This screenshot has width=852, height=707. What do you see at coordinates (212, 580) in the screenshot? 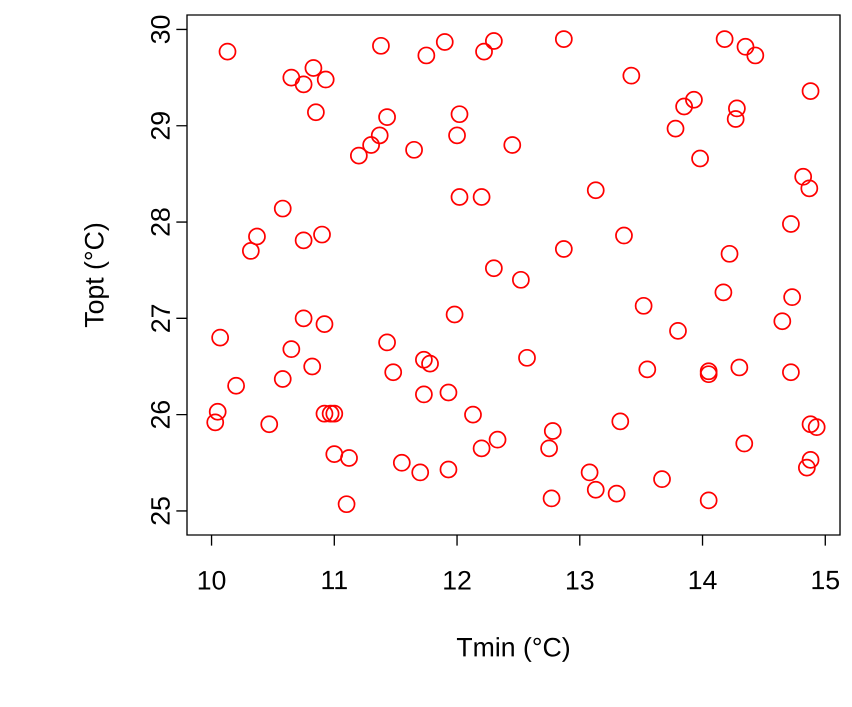
I see `x-tick-label: 10` at bounding box center [212, 580].